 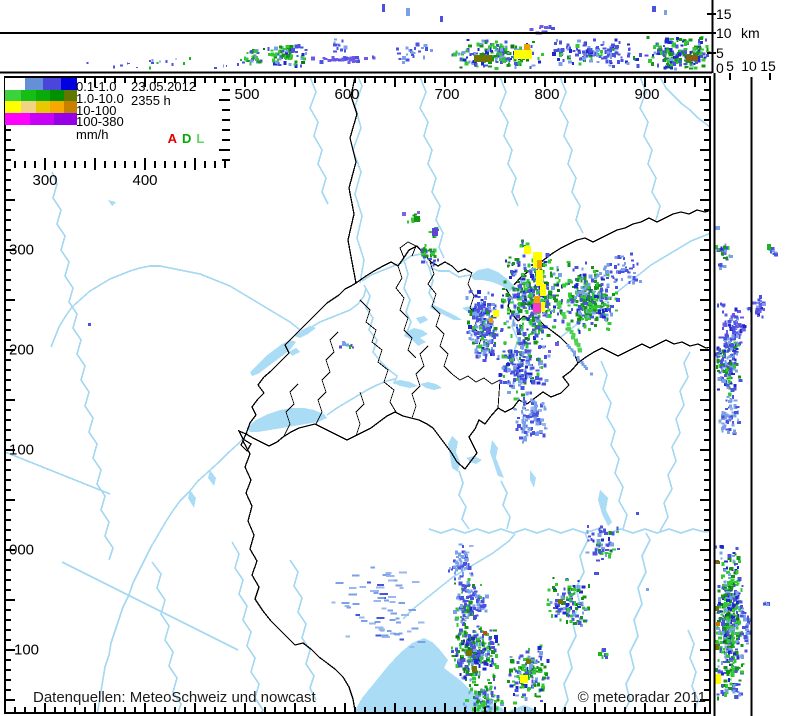 I want to click on river-path, so click(x=58, y=473).